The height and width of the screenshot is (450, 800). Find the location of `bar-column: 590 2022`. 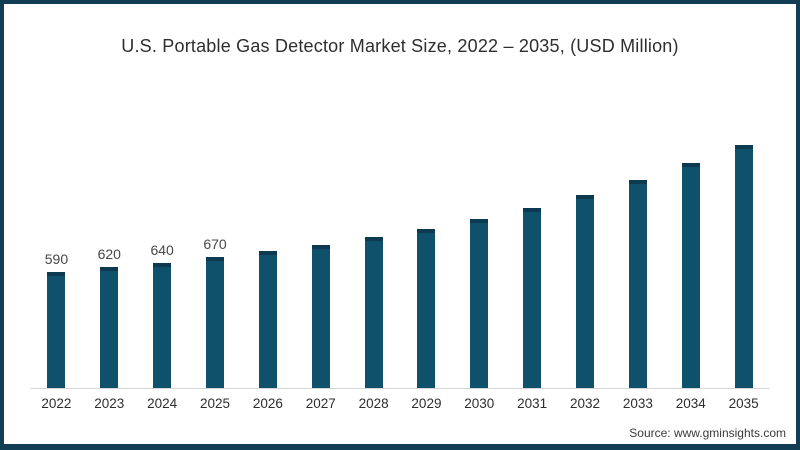

bar-column: 590 2022 is located at coordinates (56, 270).